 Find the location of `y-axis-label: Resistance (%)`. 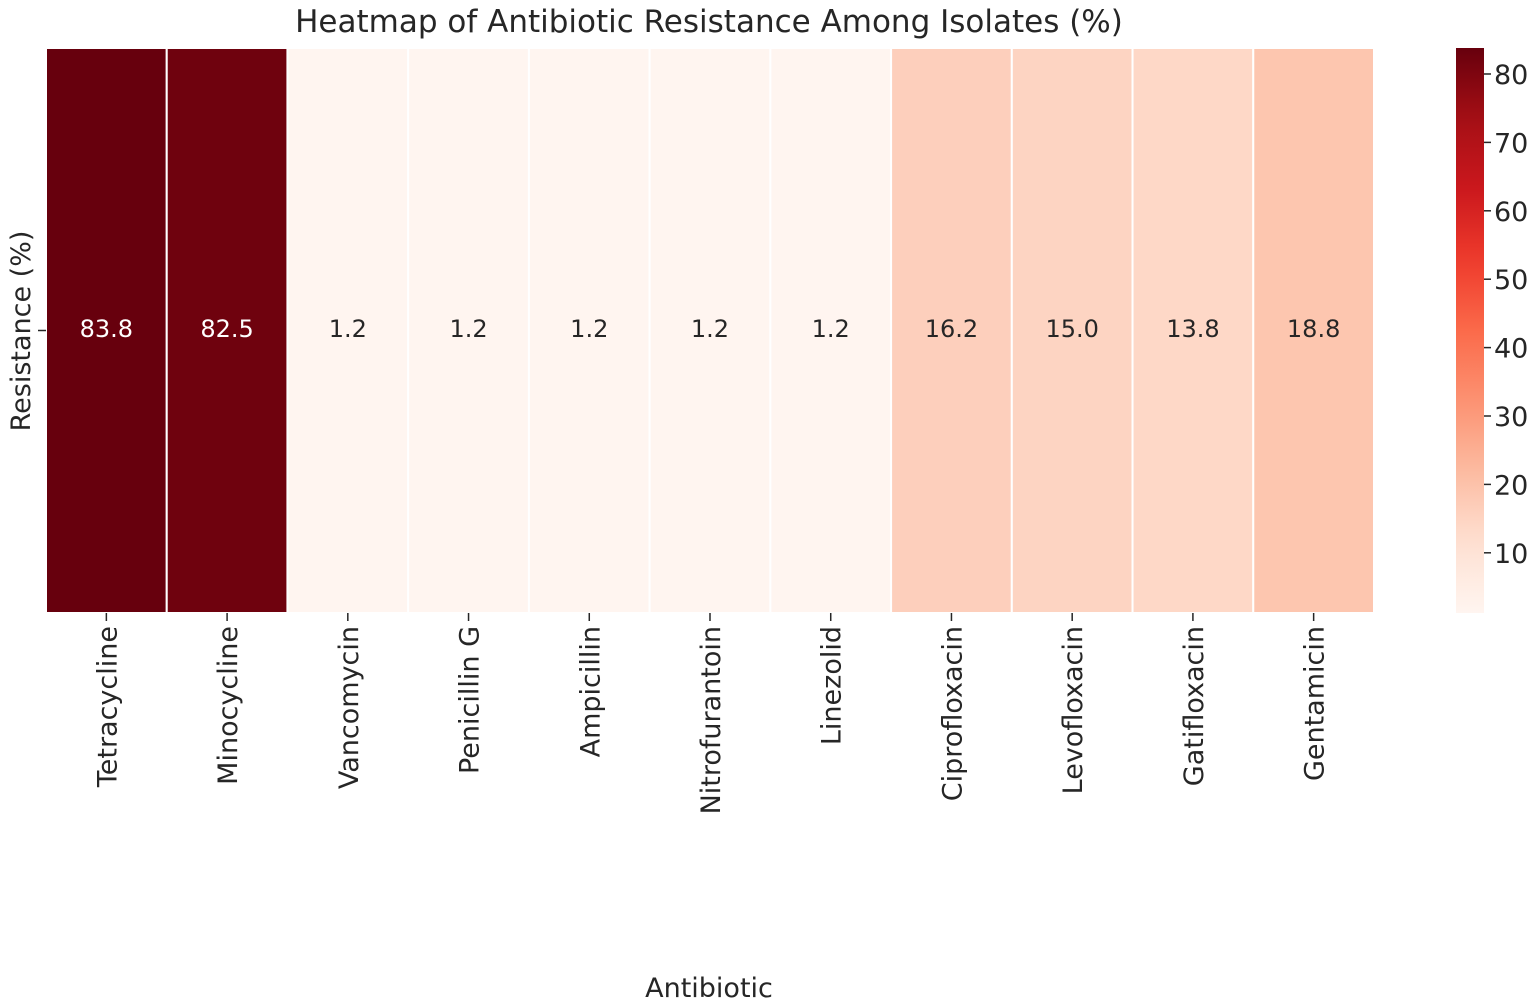

y-axis-label: Resistance (%) is located at coordinates (21, 331).